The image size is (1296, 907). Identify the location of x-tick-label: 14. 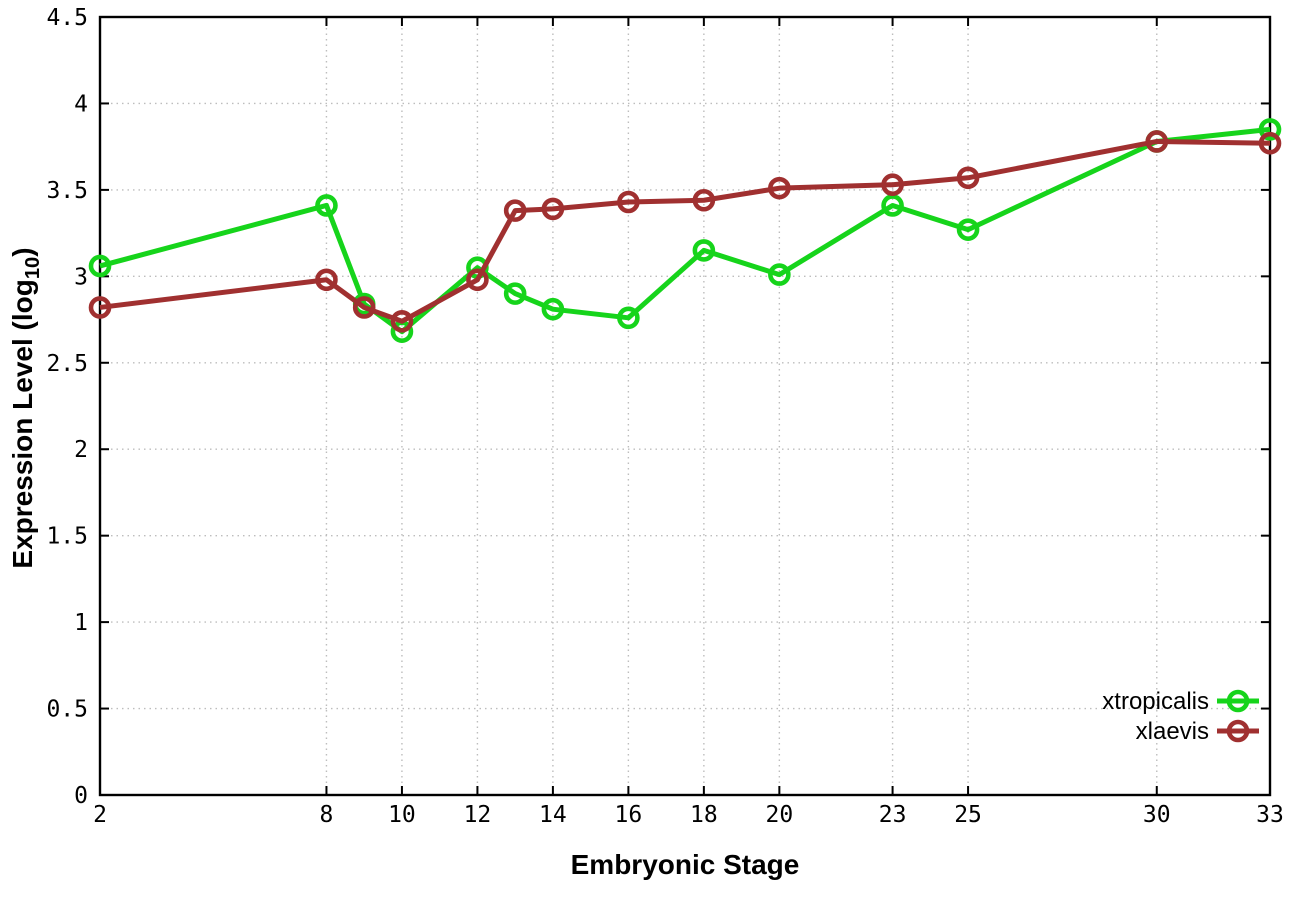
(553, 815).